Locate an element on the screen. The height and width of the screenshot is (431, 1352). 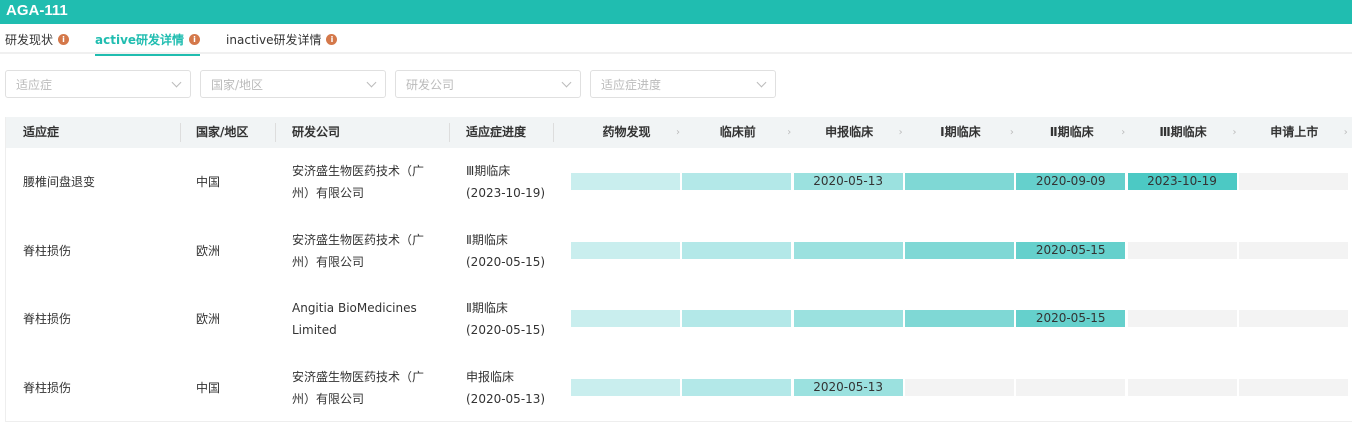
col-progress: 适应症进度 is located at coordinates (496, 132).